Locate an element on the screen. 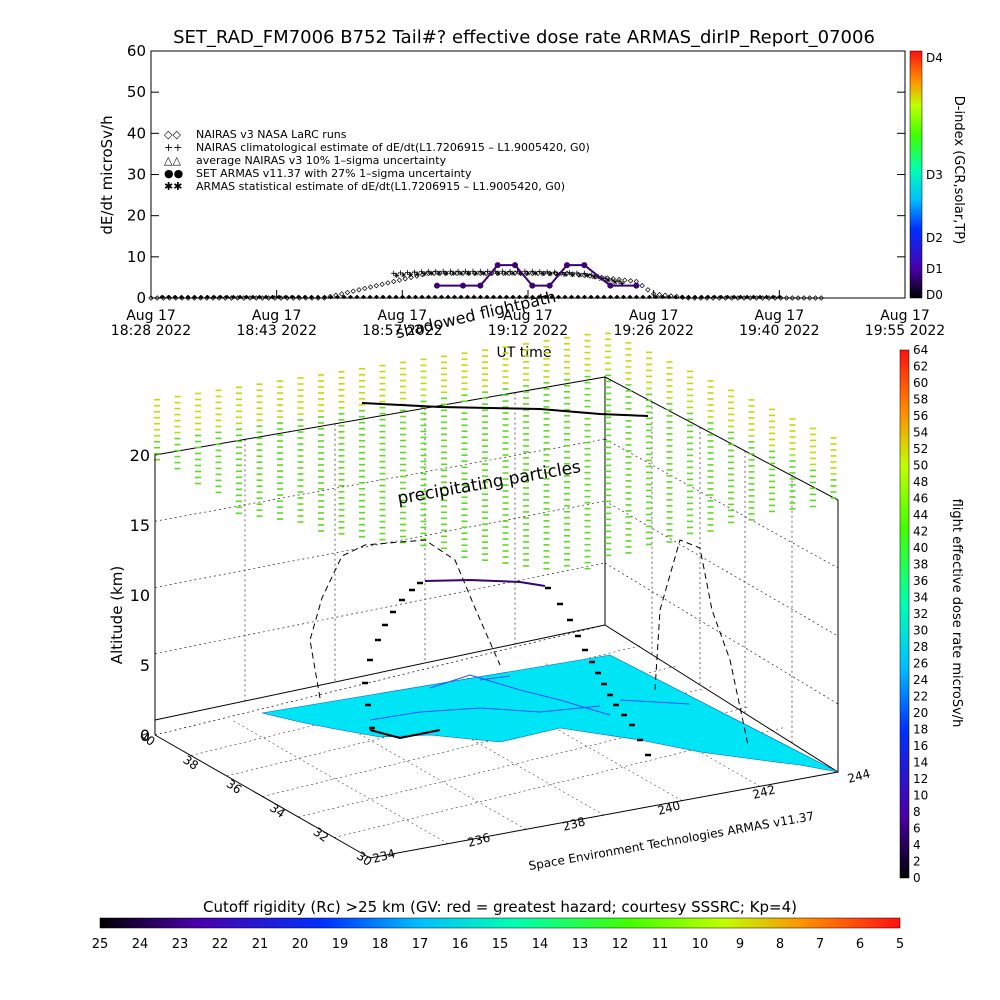 The width and height of the screenshot is (1000, 1000). legend-symbol: ++ is located at coordinates (173, 147).